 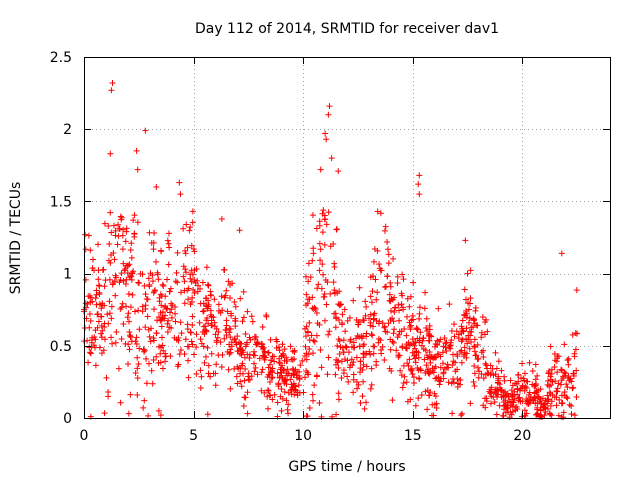 I want to click on y-tick-label: 0.5, so click(x=61, y=347).